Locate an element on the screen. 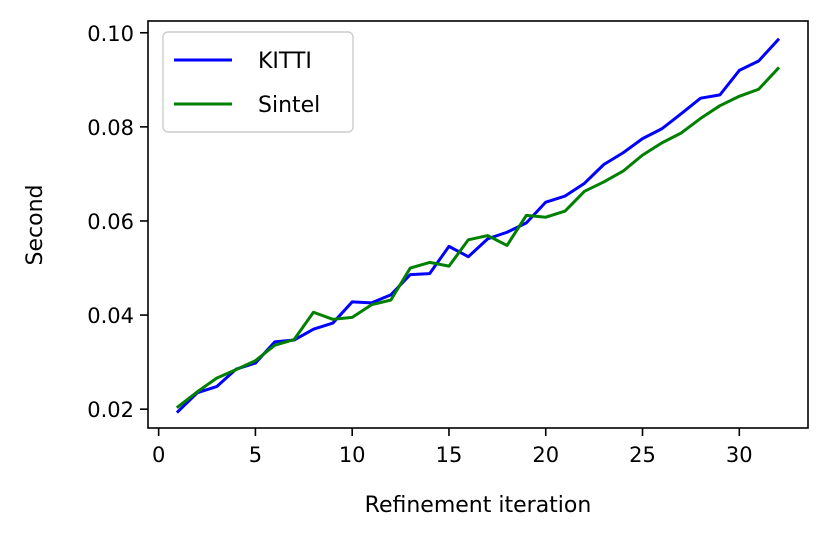 This screenshot has height=542, width=829. y-tick-label: 0.04 is located at coordinates (110, 316).